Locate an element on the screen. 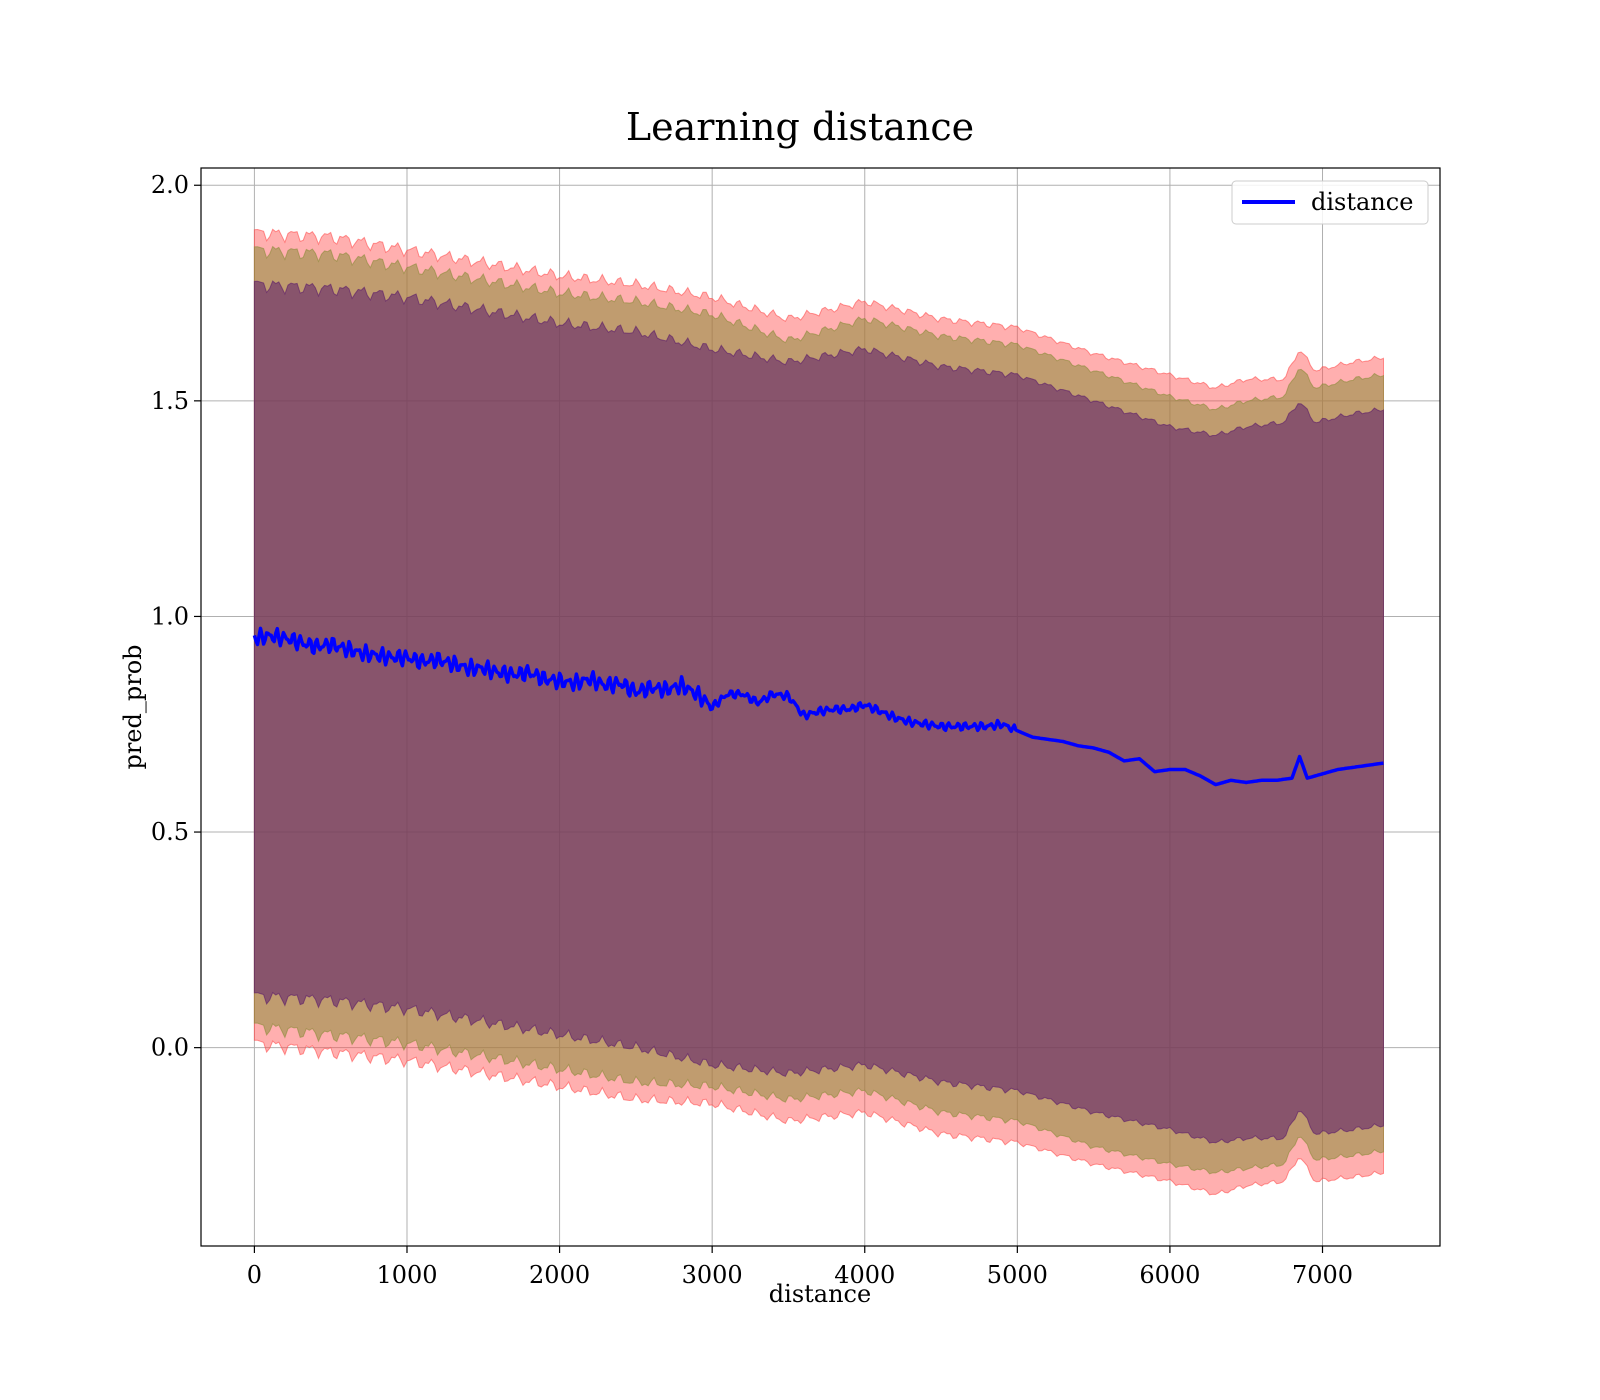 The width and height of the screenshot is (1600, 1400). y-tick-label-2: 1.0 is located at coordinates (170, 616).